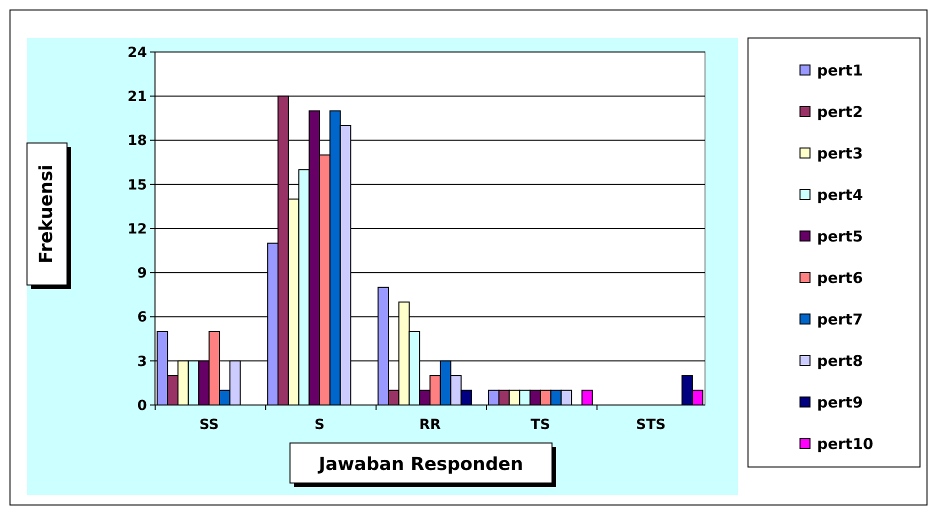 The height and width of the screenshot is (508, 930). I want to click on y-tick-label: 12, so click(137, 229).